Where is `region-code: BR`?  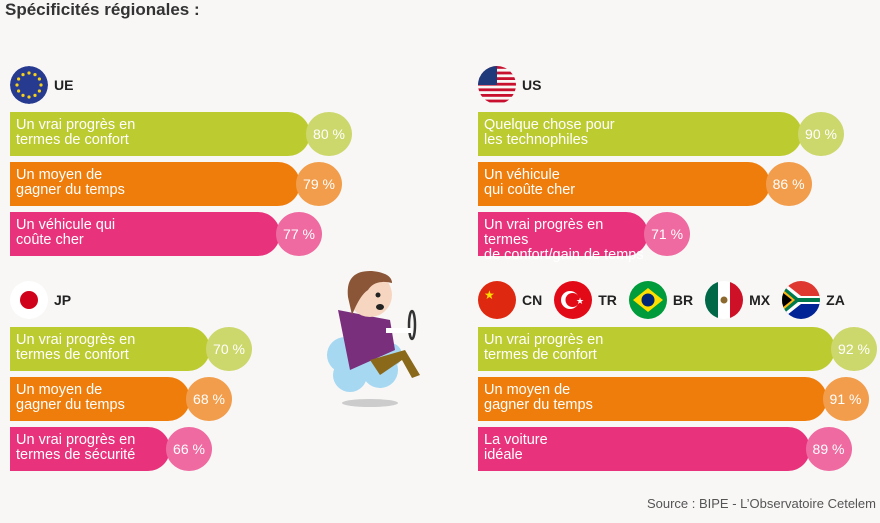
region-code: BR is located at coordinates (683, 300).